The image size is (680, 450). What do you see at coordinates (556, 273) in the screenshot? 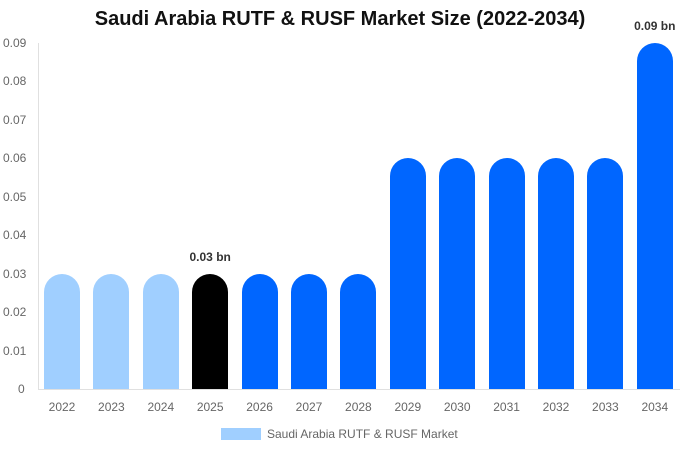
I see `bar-2032` at bounding box center [556, 273].